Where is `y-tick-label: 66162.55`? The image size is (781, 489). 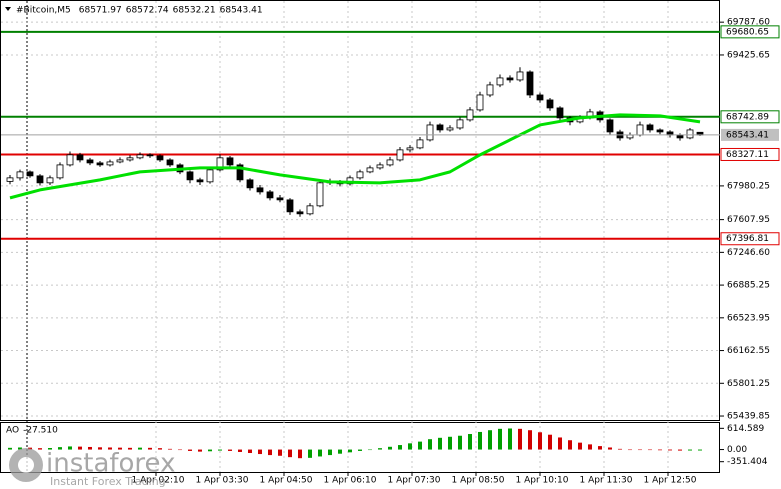
y-tick-label: 66162.55 is located at coordinates (748, 351).